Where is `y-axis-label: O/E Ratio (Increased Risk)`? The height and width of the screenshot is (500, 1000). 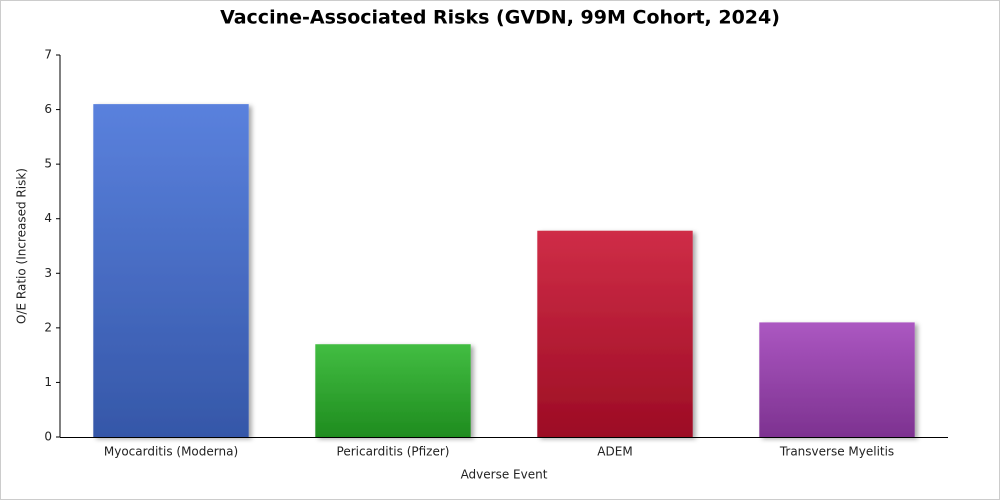
y-axis-label: O/E Ratio (Increased Risk) is located at coordinates (22, 246).